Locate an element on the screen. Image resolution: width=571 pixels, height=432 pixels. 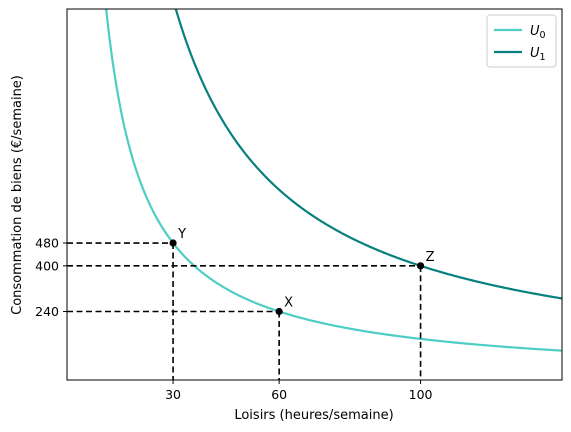
y-tick-label: 400 is located at coordinates (47, 265).